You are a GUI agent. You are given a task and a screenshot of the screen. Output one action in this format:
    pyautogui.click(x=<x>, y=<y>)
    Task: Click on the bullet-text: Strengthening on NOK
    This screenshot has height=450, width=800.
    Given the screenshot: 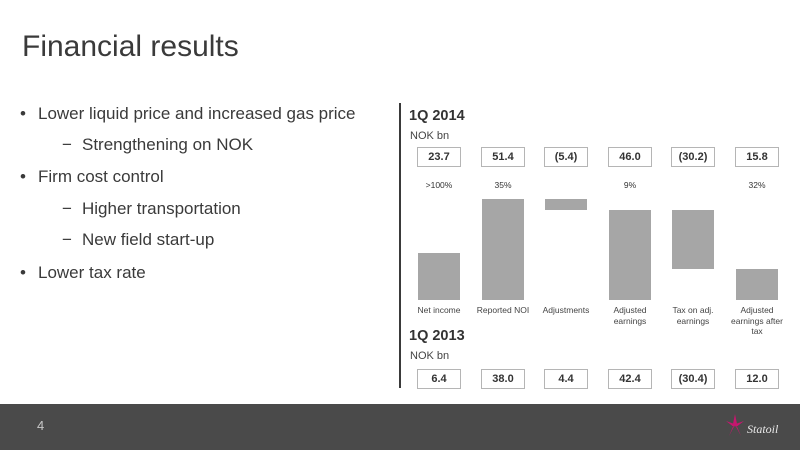 What is the action you would take?
    pyautogui.click(x=168, y=144)
    